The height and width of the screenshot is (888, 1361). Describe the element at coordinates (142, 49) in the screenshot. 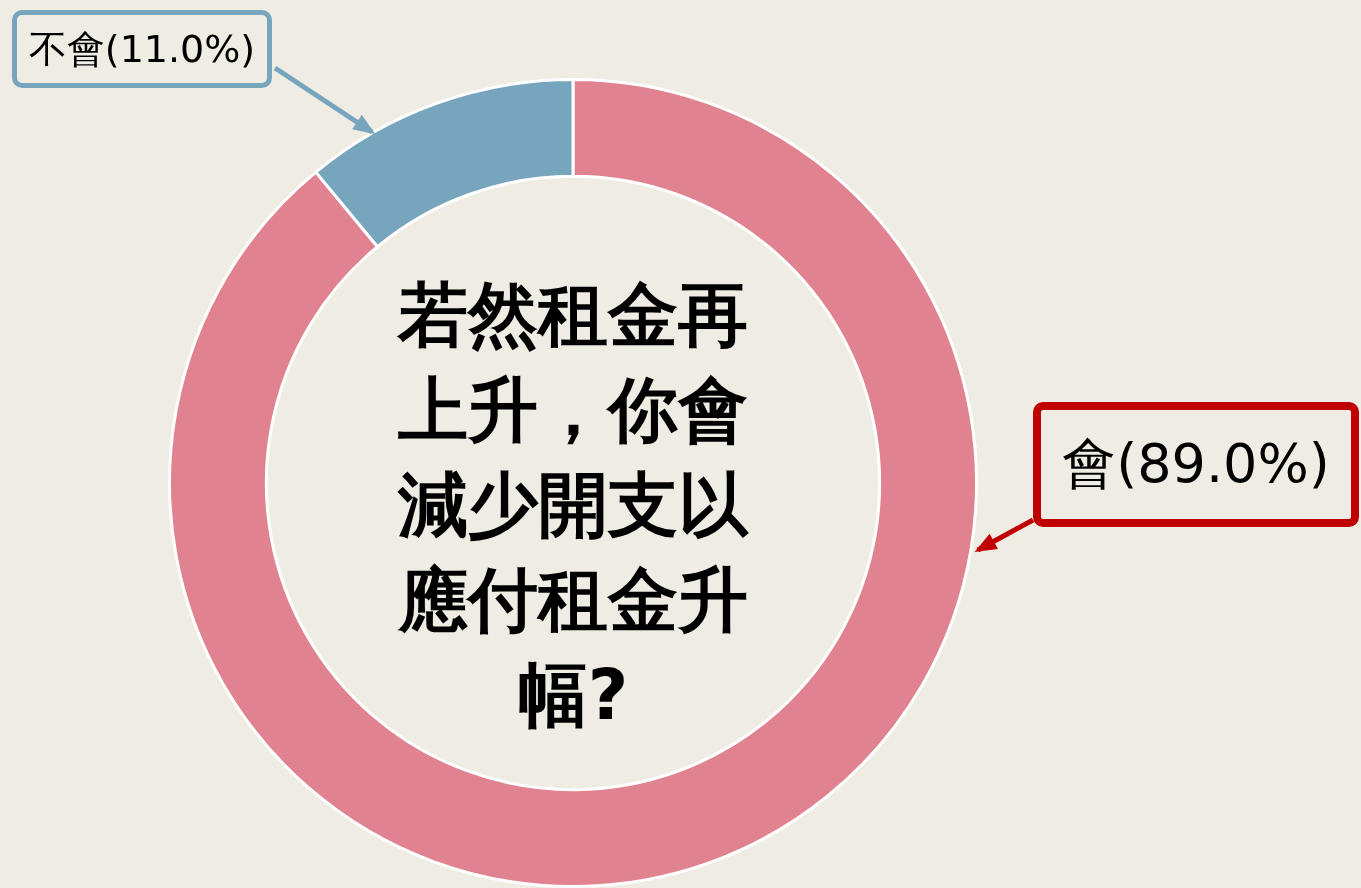

I see `slice-label: 不會(11.0%)` at that location.